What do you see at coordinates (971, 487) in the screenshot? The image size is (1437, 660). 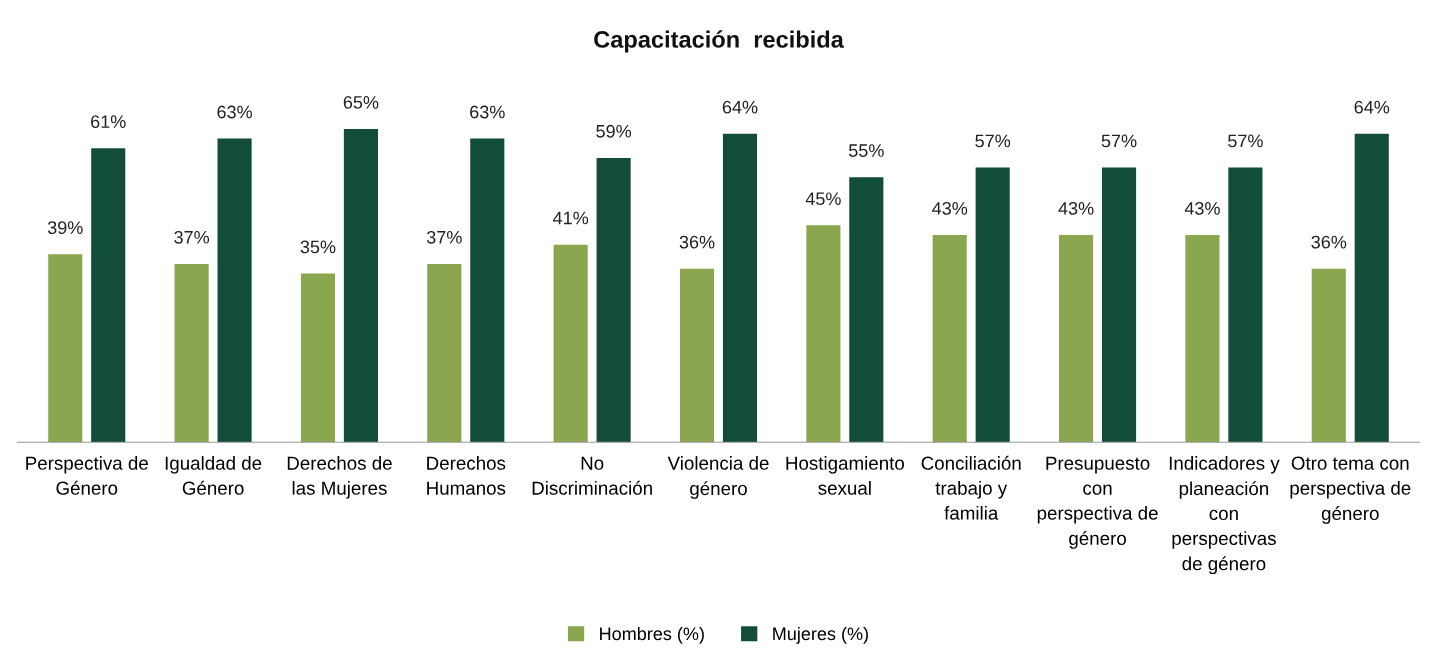 I see `x-tick-label: Conciliación trabajo y familia` at bounding box center [971, 487].